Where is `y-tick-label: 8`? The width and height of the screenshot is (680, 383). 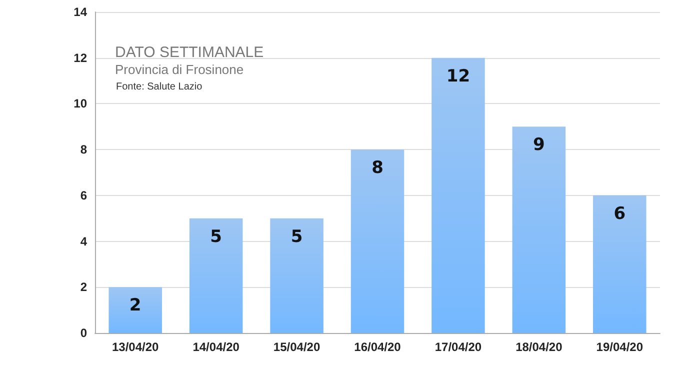 y-tick-label: 8 is located at coordinates (84, 149).